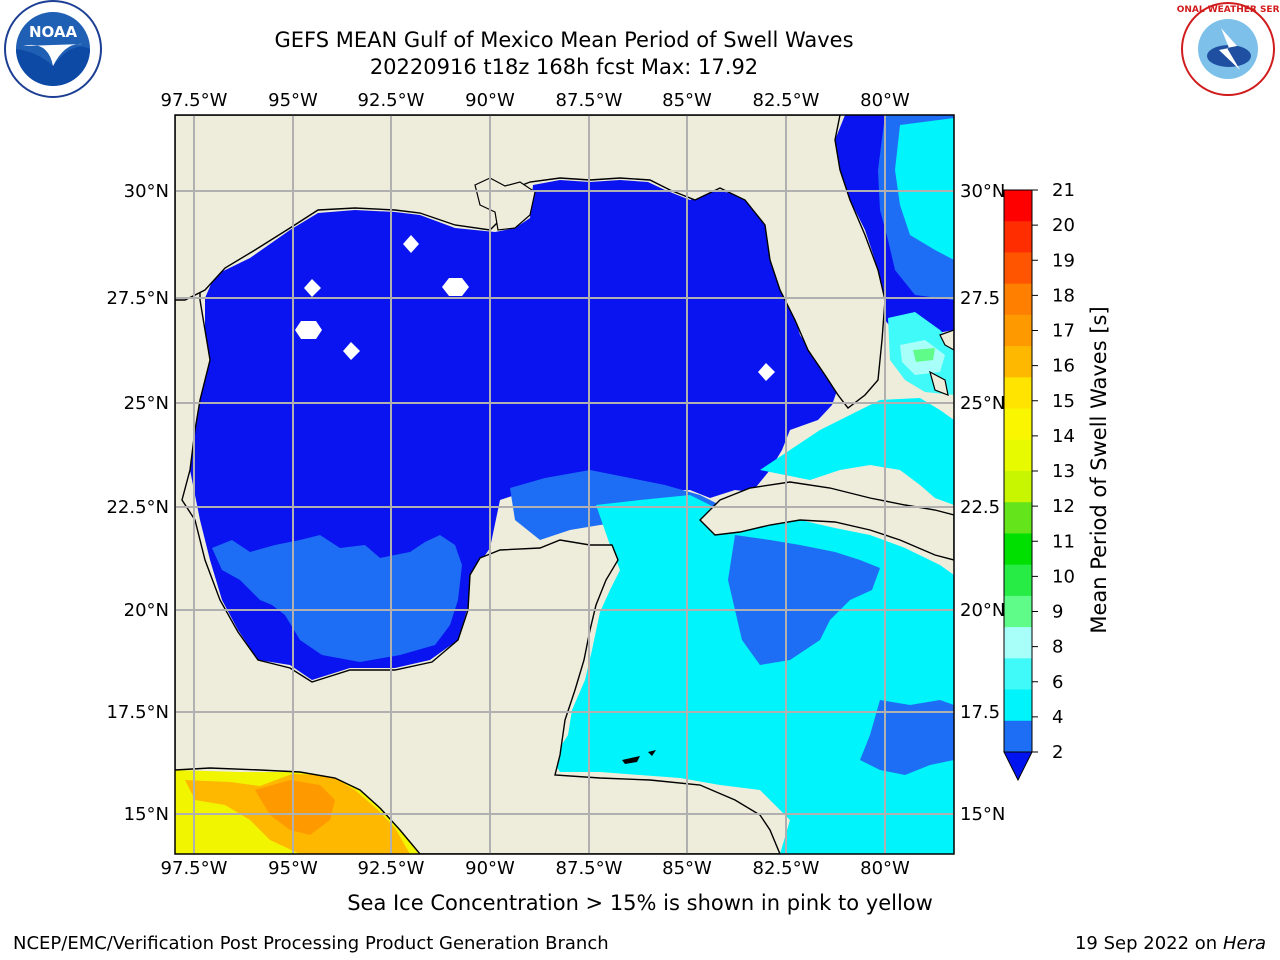 The width and height of the screenshot is (1280, 960). Describe the element at coordinates (53, 32) in the screenshot. I see `noaa-logo-text: NOAA` at that location.